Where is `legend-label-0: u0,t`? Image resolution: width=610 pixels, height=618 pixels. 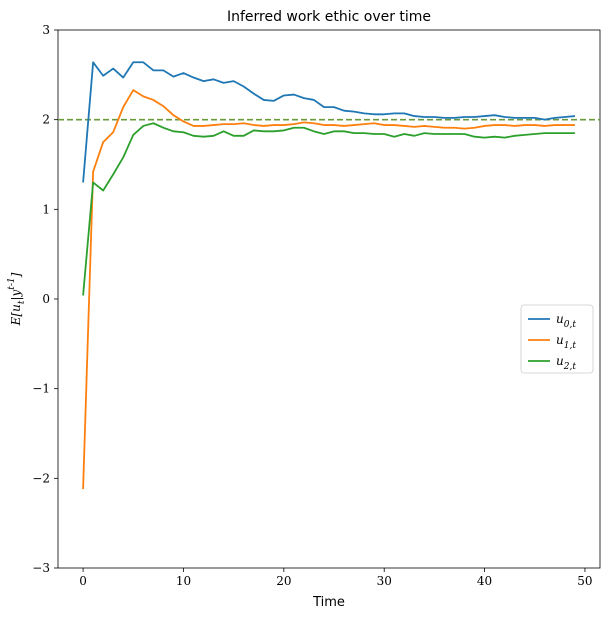
legend-label-0: u0,t is located at coordinates (566, 321).